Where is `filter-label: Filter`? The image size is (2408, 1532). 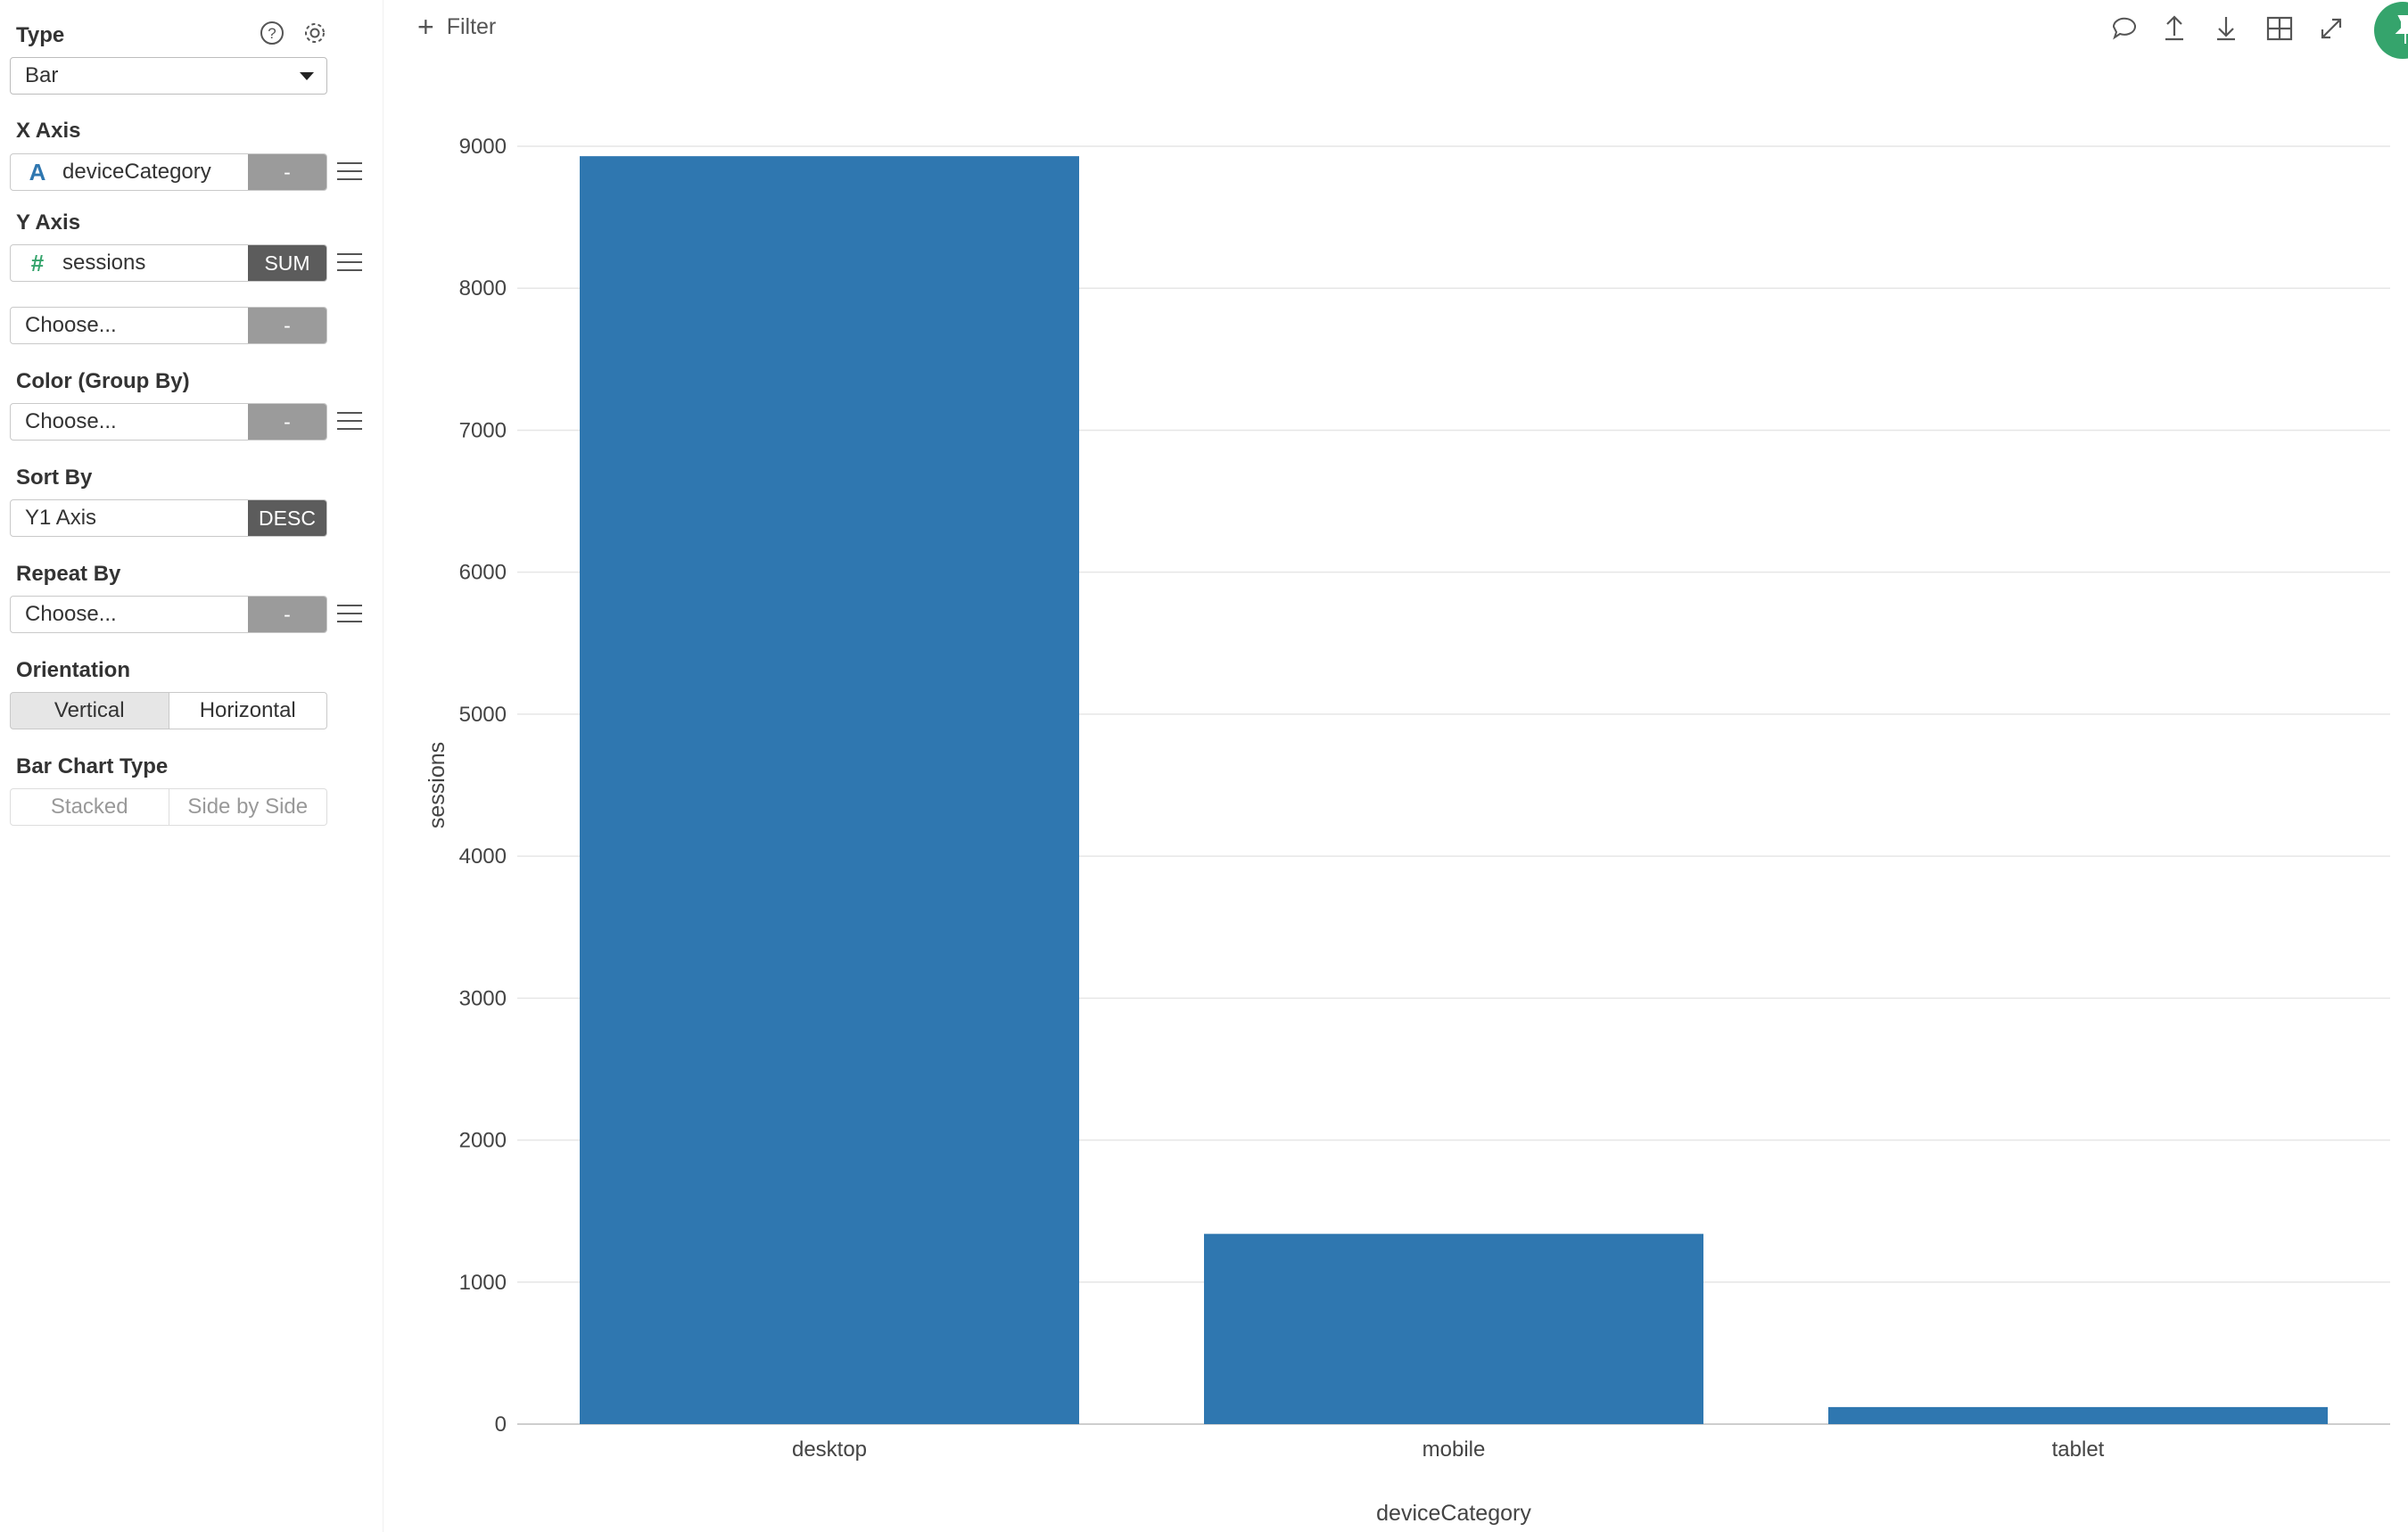 filter-label: Filter is located at coordinates (472, 26).